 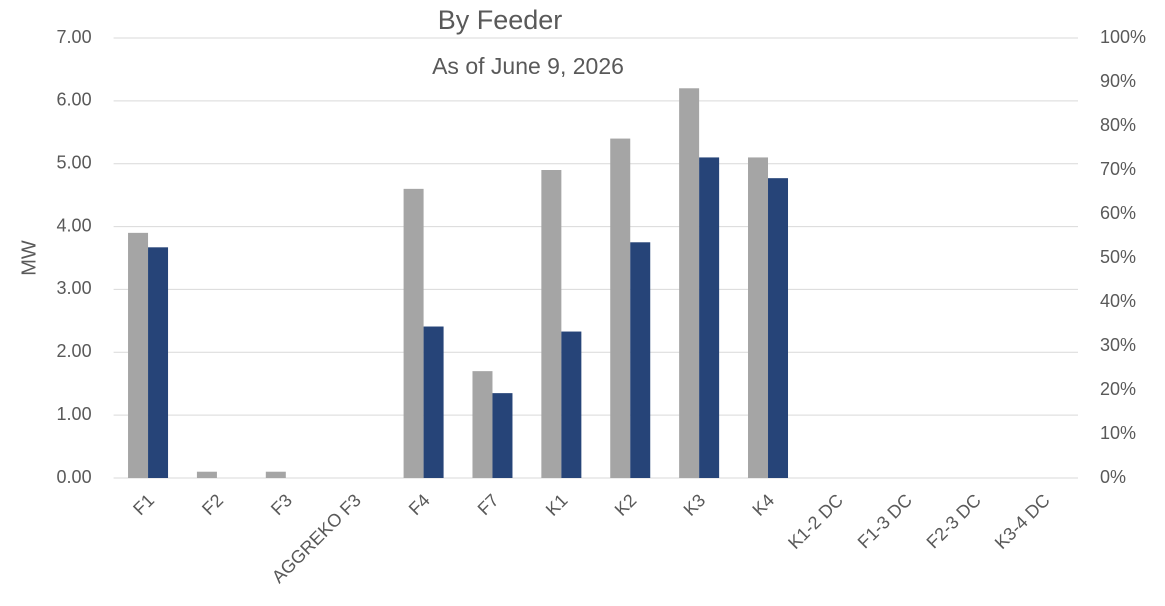 What do you see at coordinates (1123, 37) in the screenshot?
I see `y2-tick-label: 100%` at bounding box center [1123, 37].